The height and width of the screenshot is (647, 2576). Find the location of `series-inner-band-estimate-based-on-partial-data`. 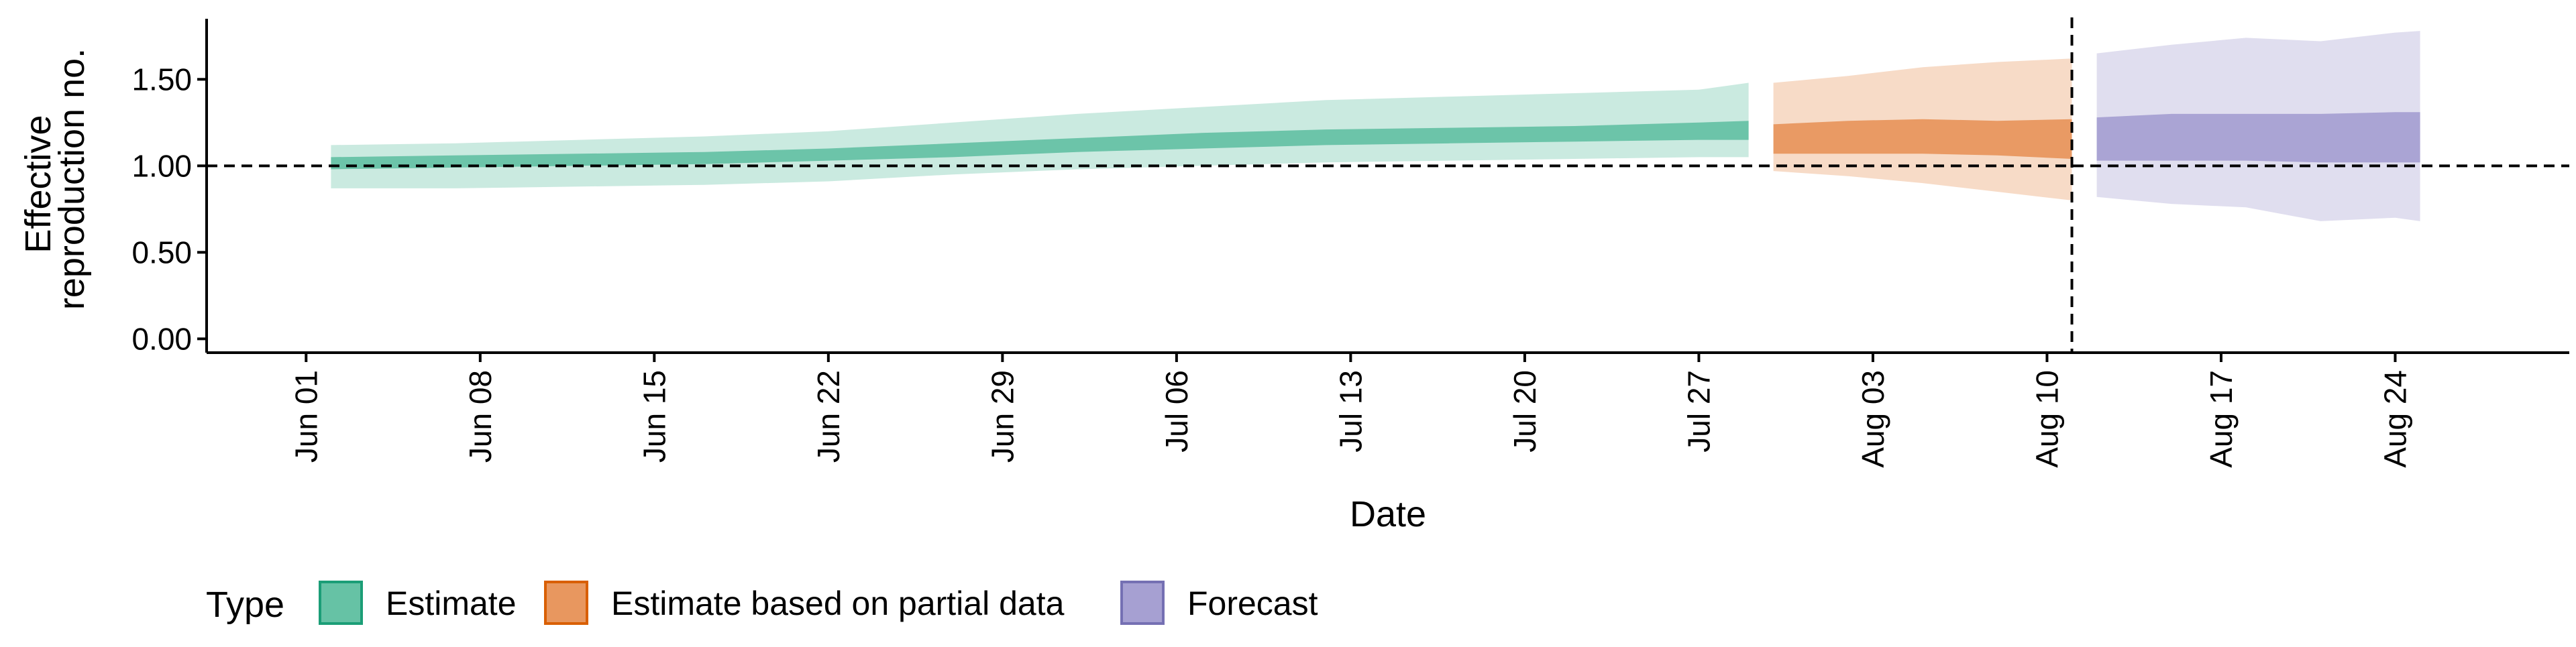

series-inner-band-estimate-based-on-partial-data is located at coordinates (1922, 139).